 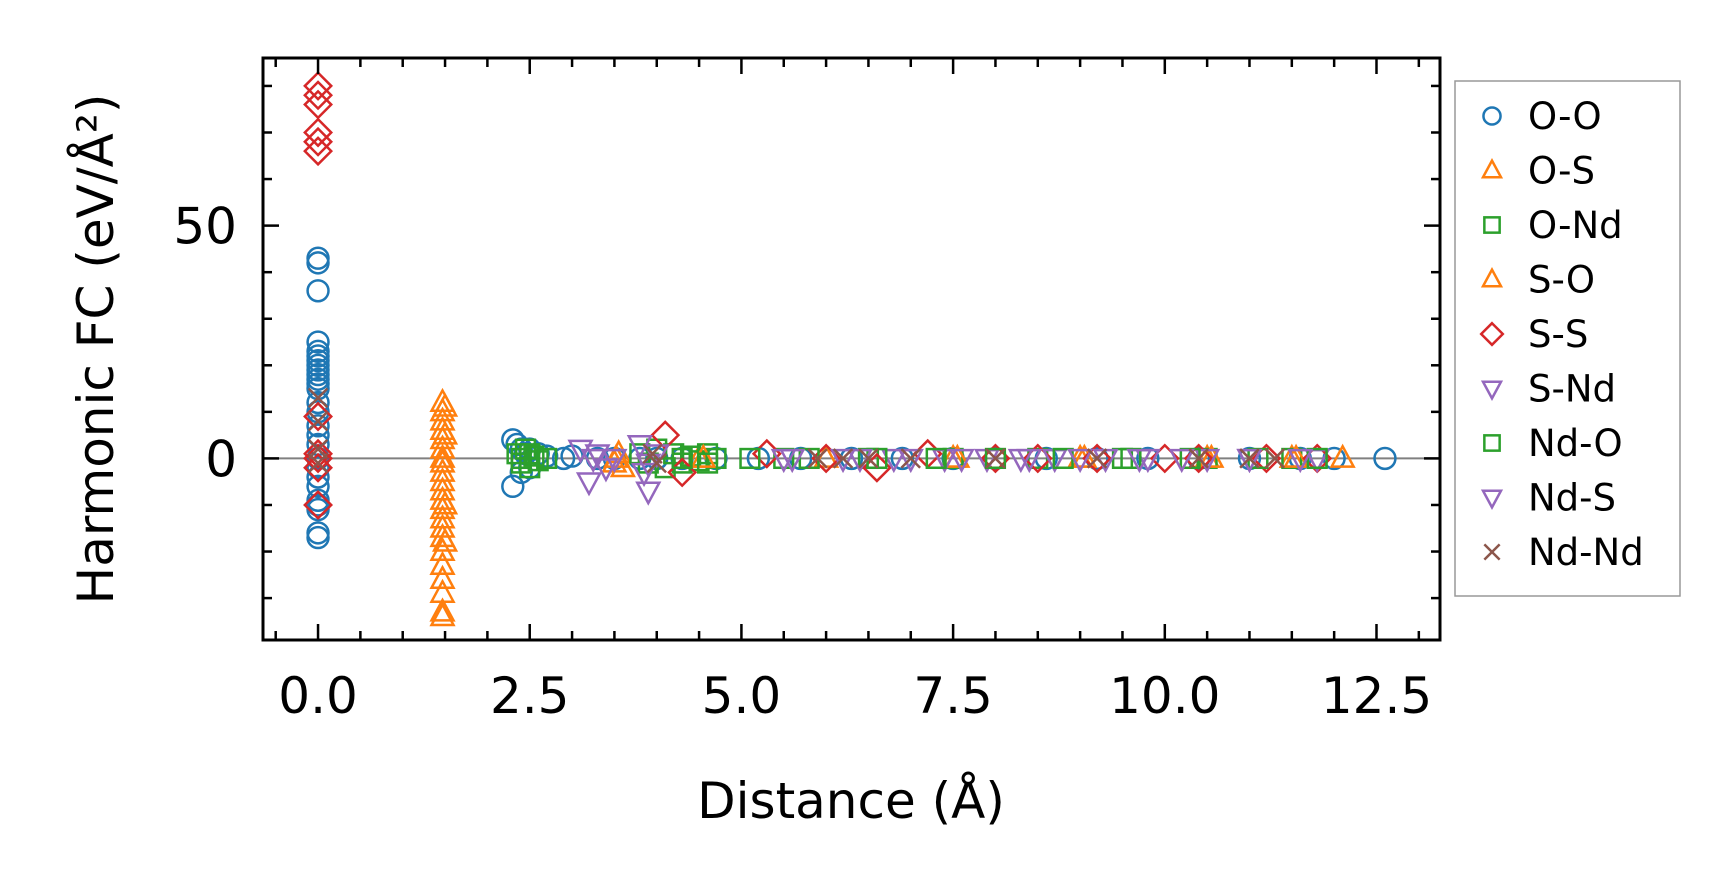 I want to click on legend-label: S-S, so click(x=1558, y=334).